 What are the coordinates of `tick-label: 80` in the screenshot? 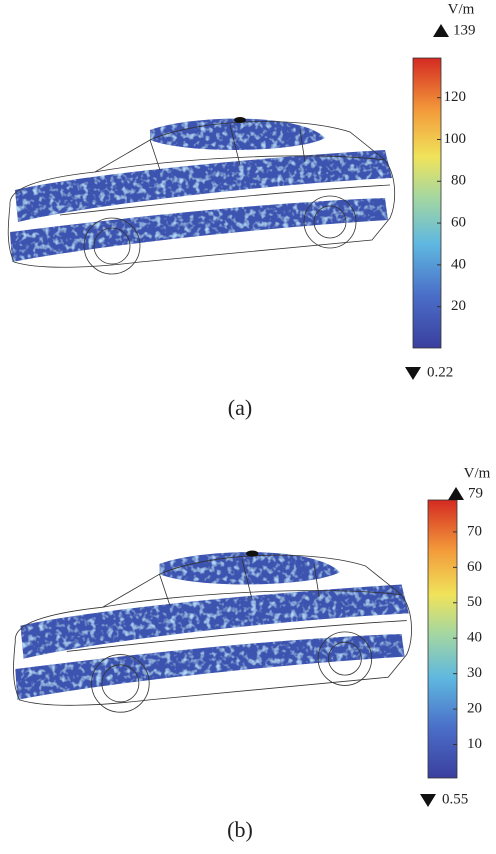 It's located at (458, 181).